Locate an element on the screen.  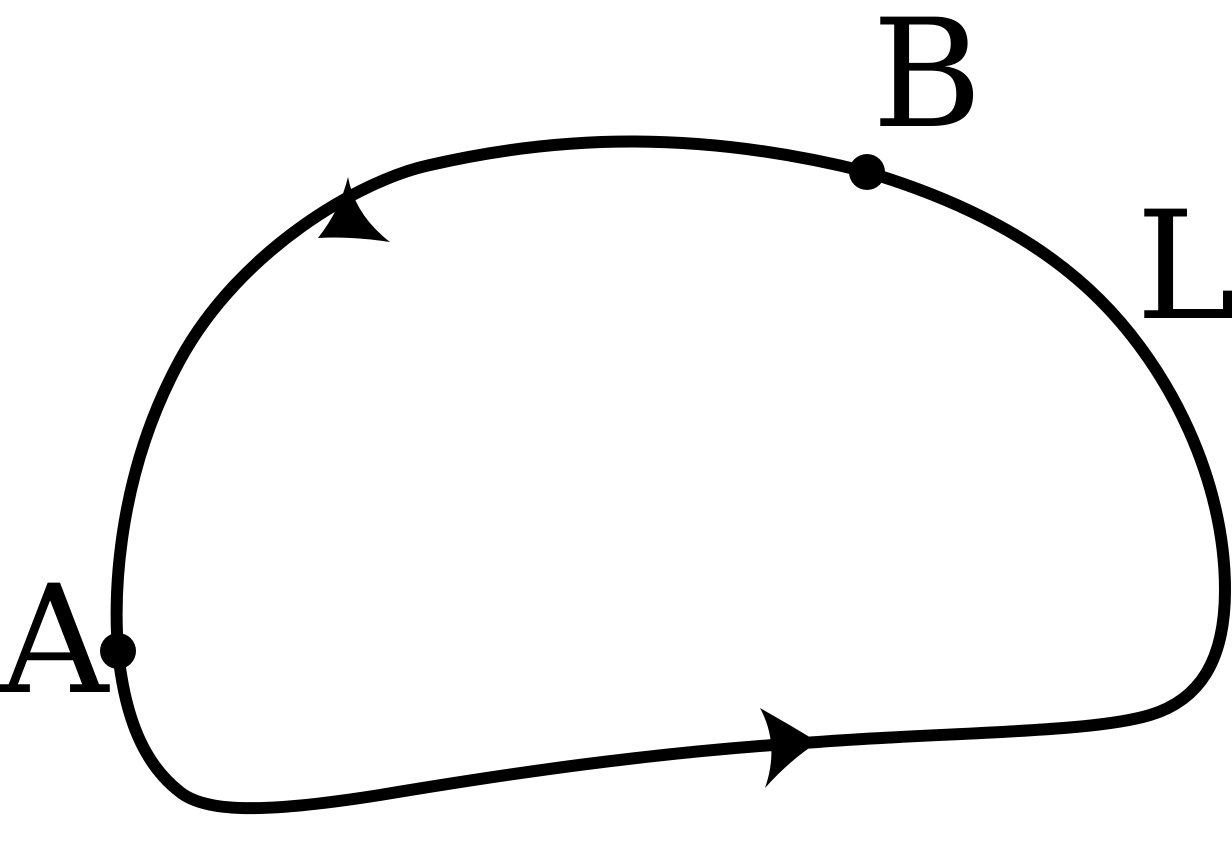
arrowhead-bottom is located at coordinates (789, 748).